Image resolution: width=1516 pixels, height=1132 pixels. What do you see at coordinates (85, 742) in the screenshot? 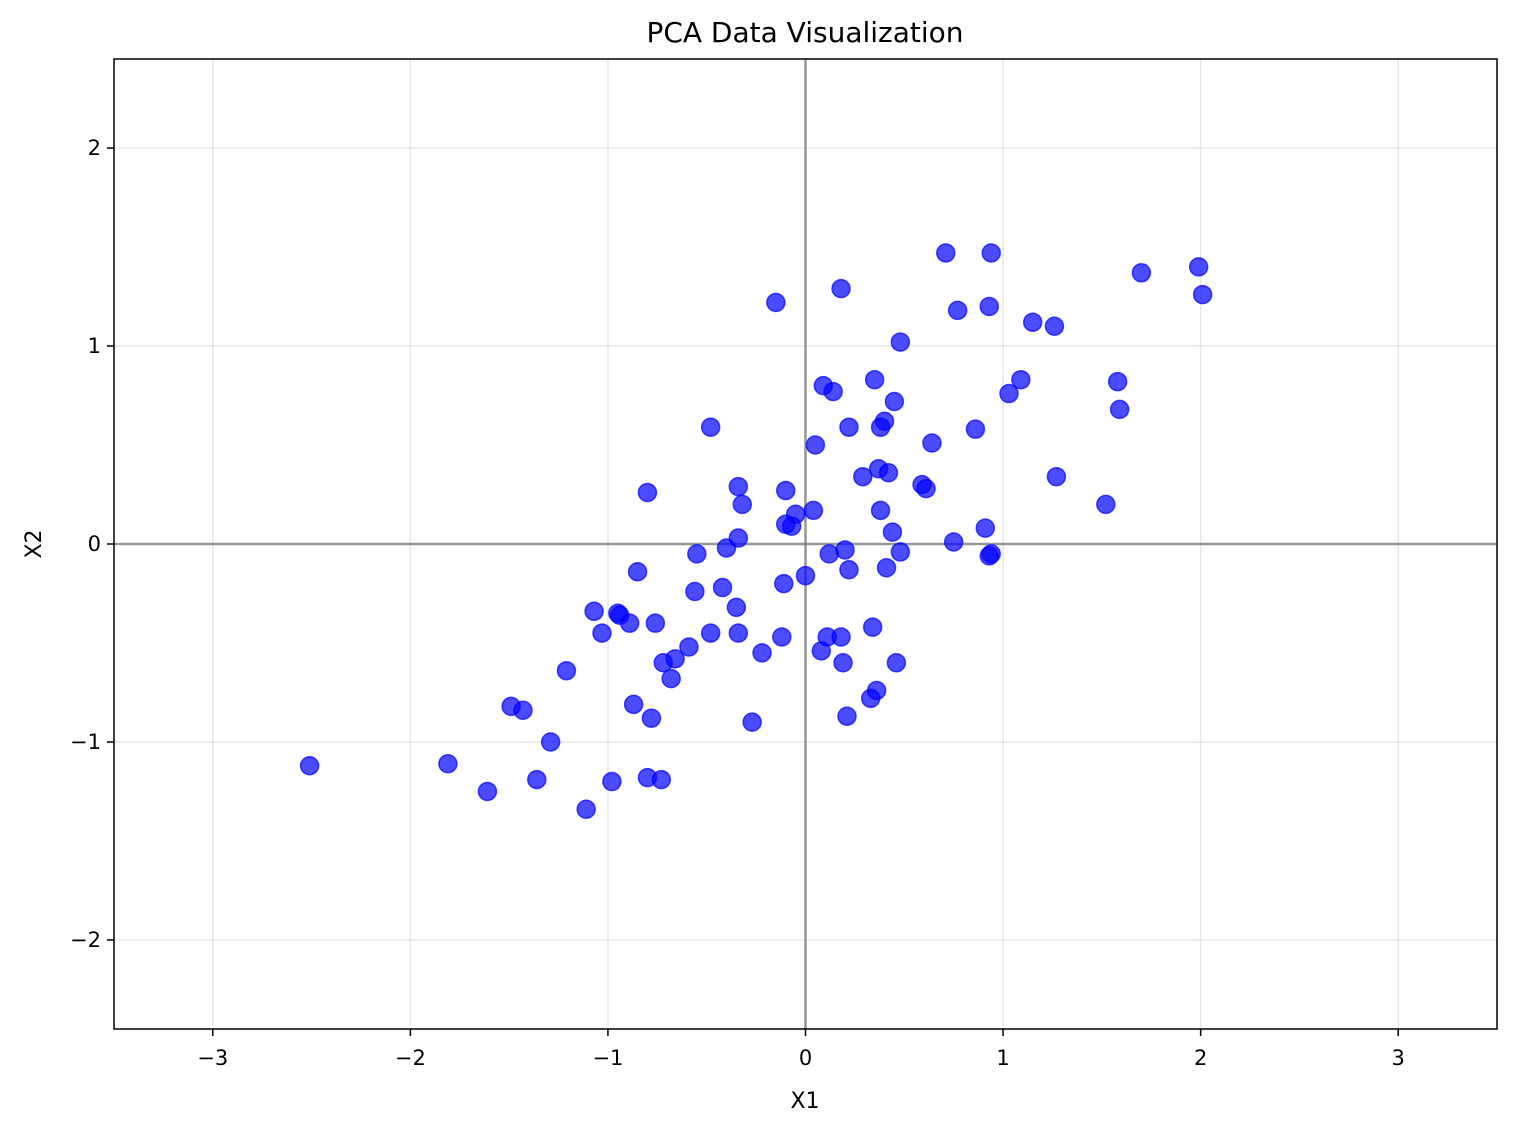
I see `y-tick-label: −1` at bounding box center [85, 742].